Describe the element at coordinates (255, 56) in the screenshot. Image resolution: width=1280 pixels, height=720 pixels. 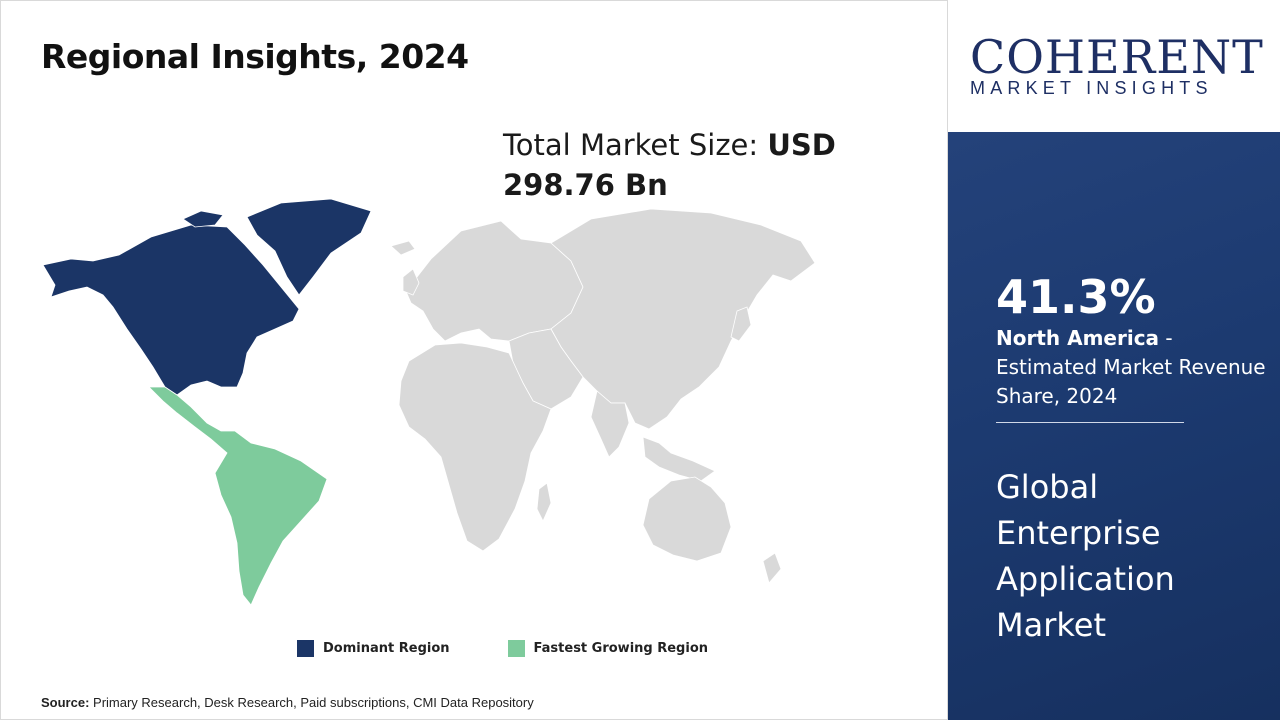
I see `page-title: Regional Insights, 2024` at that location.